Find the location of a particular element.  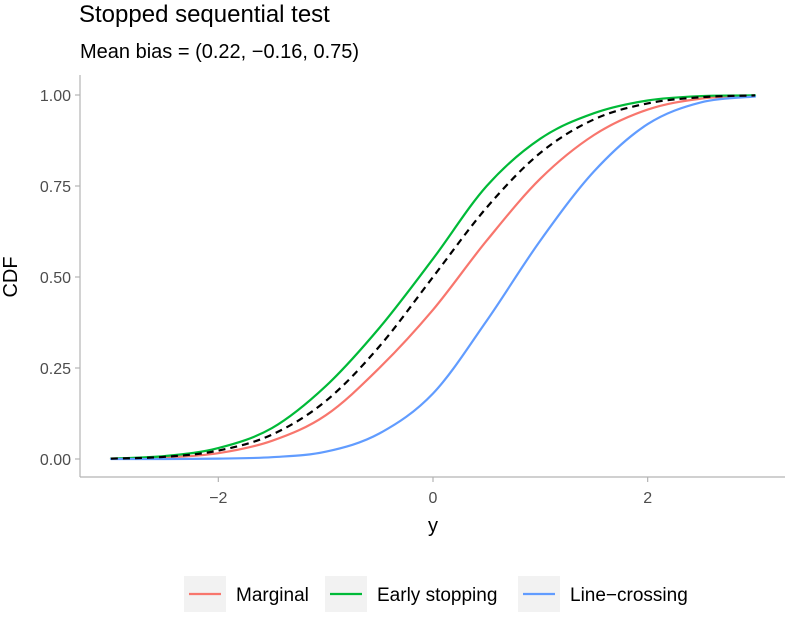

y-tick-label: 0.75 is located at coordinates (55, 187).